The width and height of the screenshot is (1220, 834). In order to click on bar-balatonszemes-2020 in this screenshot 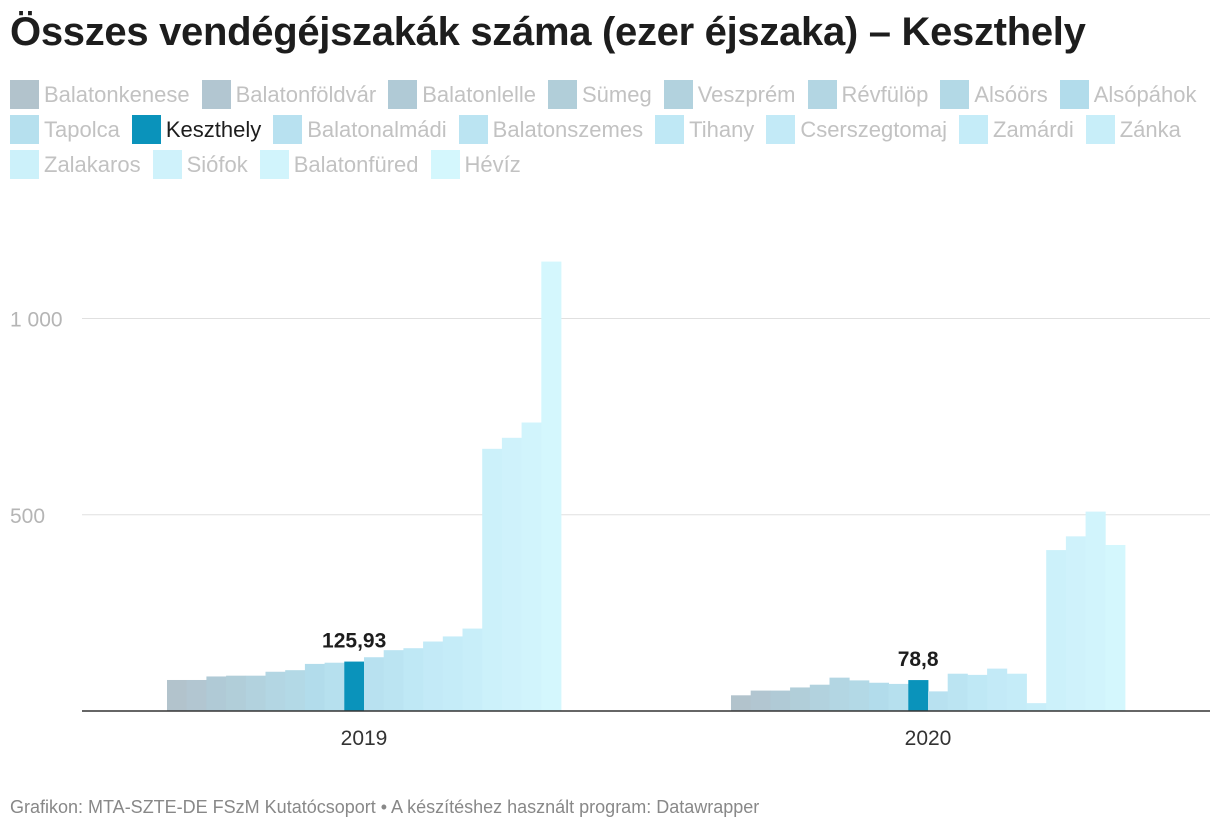, I will do `click(957, 692)`.